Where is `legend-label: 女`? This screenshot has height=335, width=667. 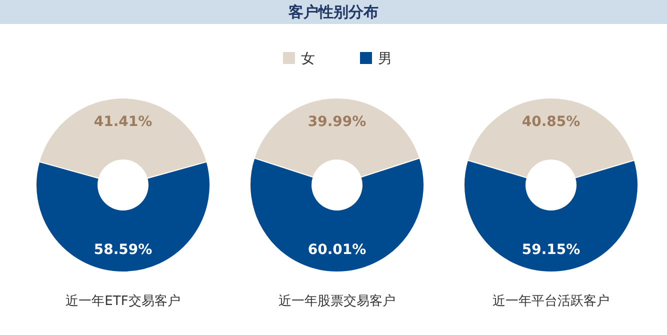 legend-label: 女 is located at coordinates (308, 59).